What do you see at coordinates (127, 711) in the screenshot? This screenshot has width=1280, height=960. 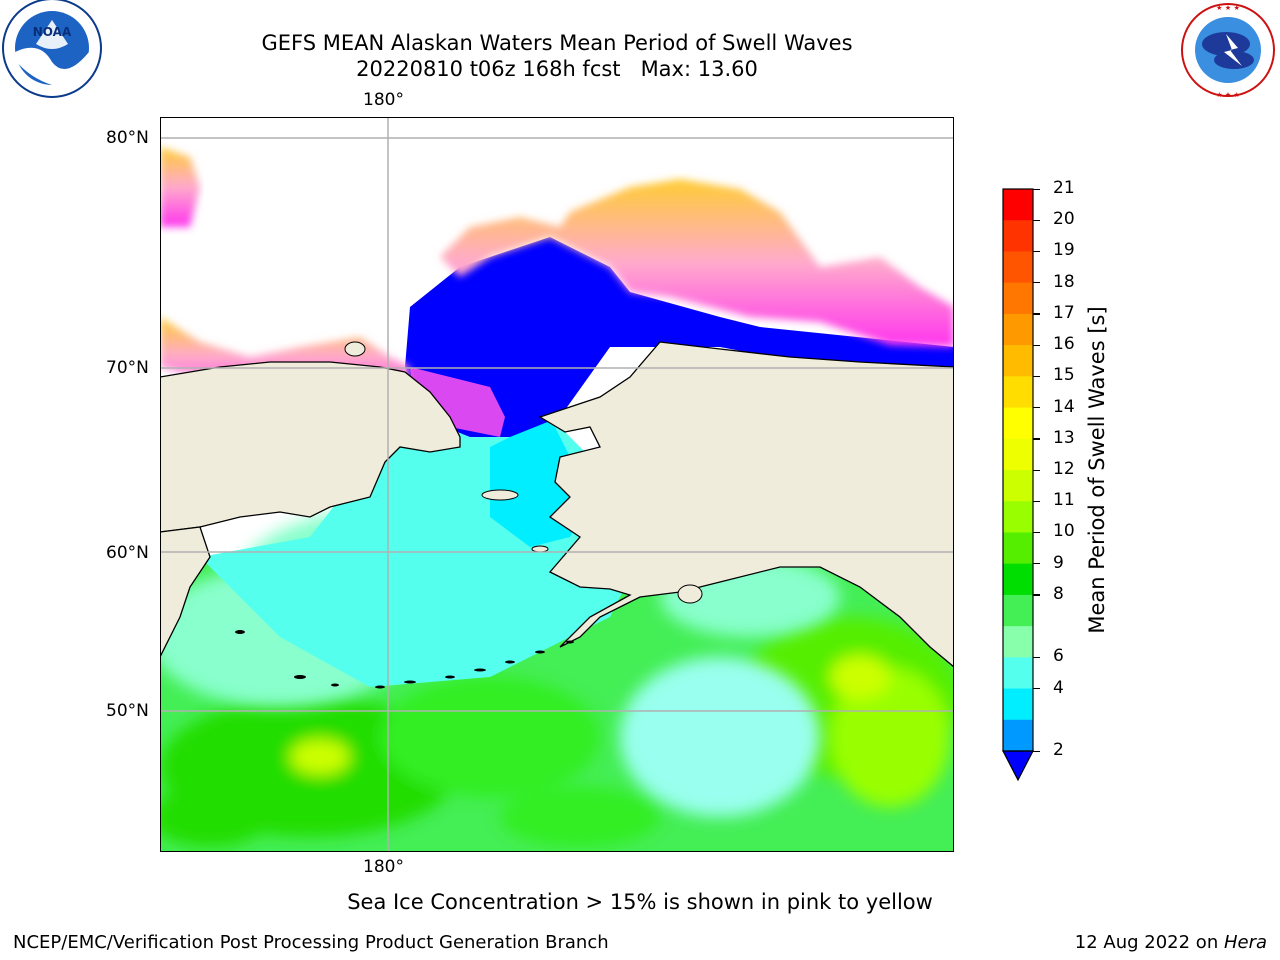 I see `lat-label-50n: 50°N` at bounding box center [127, 711].